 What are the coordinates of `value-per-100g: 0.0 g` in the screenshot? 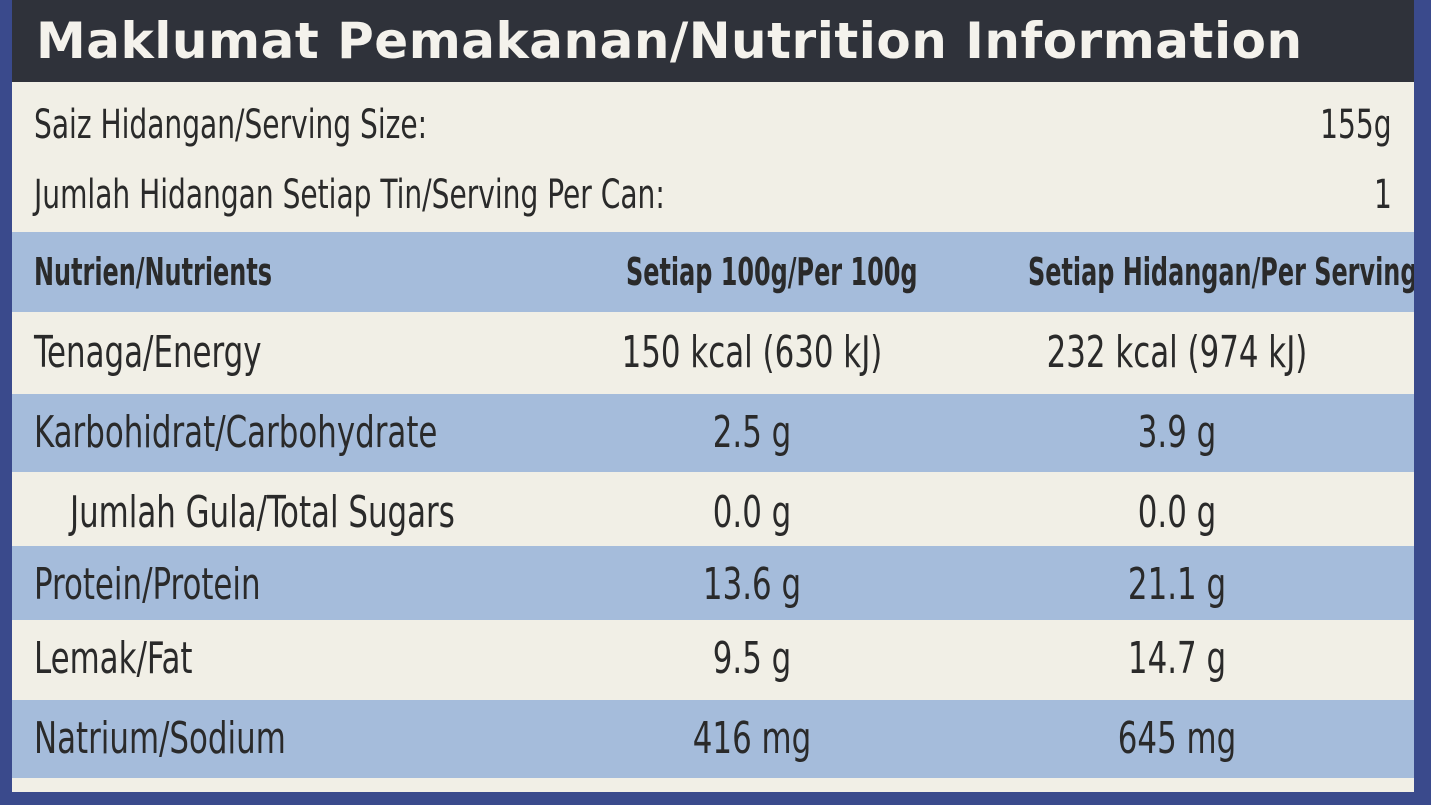 It's located at (752, 512).